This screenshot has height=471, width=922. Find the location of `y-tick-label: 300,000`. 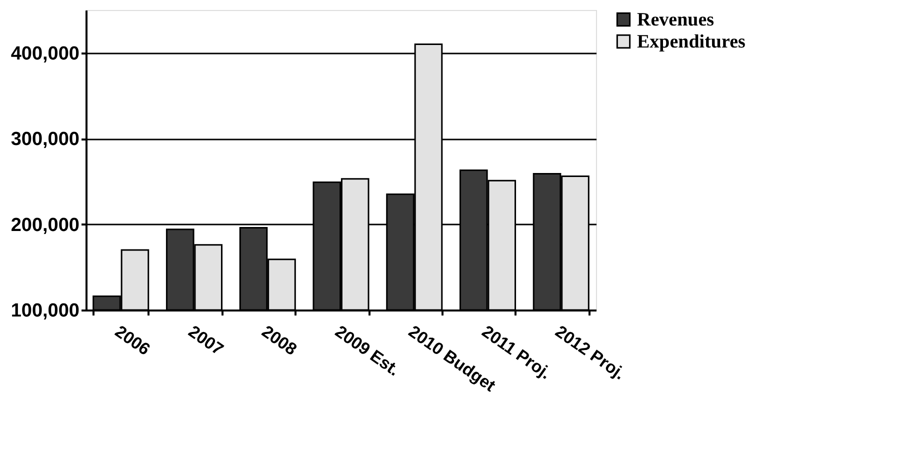

y-tick-label: 300,000 is located at coordinates (45, 139).